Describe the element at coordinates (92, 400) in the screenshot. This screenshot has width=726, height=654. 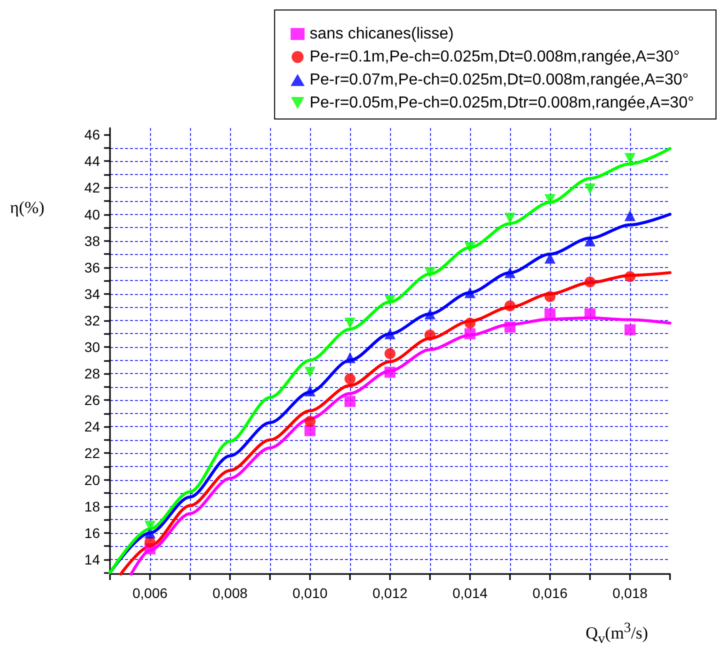
I see `y-tick-label: 26` at that location.